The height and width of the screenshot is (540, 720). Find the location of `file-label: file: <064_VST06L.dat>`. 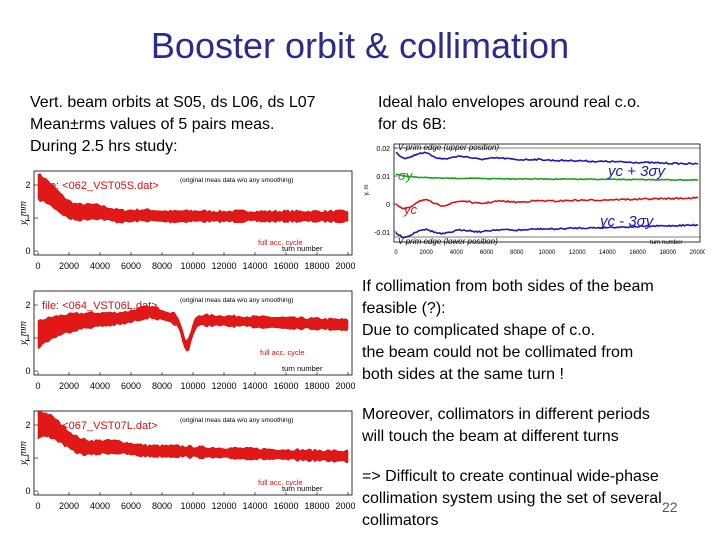

file-label: file: <064_VST06L.dat> is located at coordinates (100, 306).